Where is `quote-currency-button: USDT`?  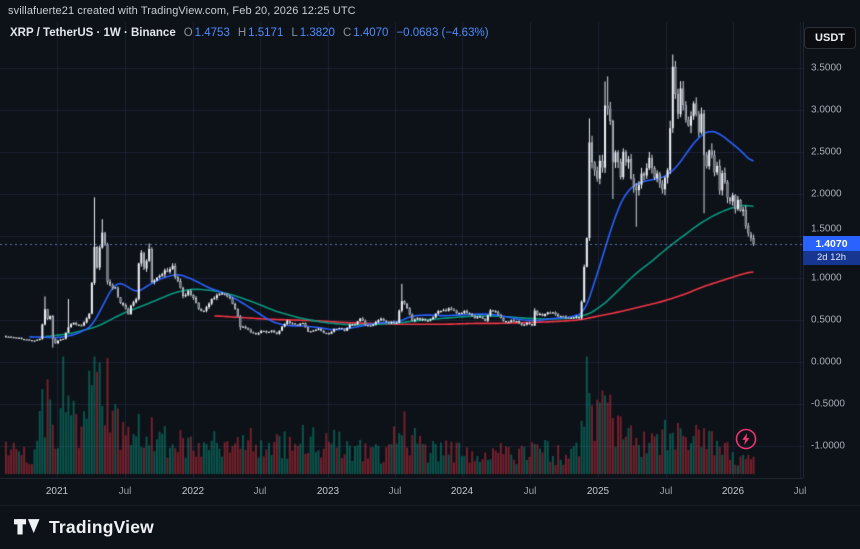
quote-currency-button: USDT is located at coordinates (830, 38).